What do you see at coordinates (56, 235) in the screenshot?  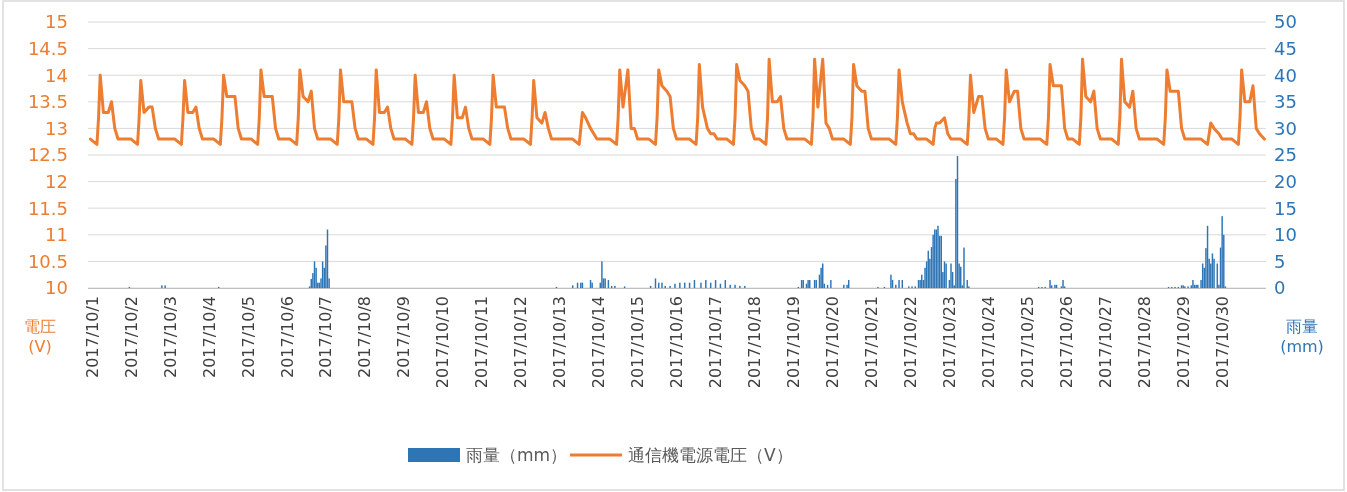 I see `y-tick-label: 11` at bounding box center [56, 235].